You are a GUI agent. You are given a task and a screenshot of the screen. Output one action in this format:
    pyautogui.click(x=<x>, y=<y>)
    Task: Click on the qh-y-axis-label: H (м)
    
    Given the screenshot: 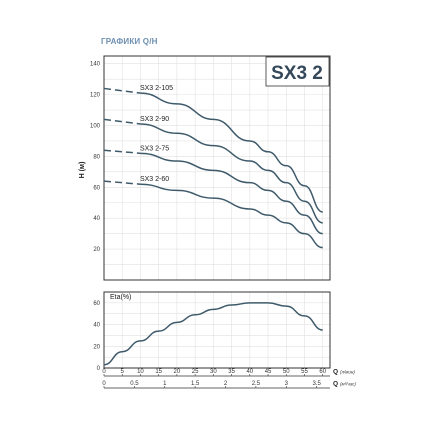 What is the action you would take?
    pyautogui.click(x=82, y=170)
    